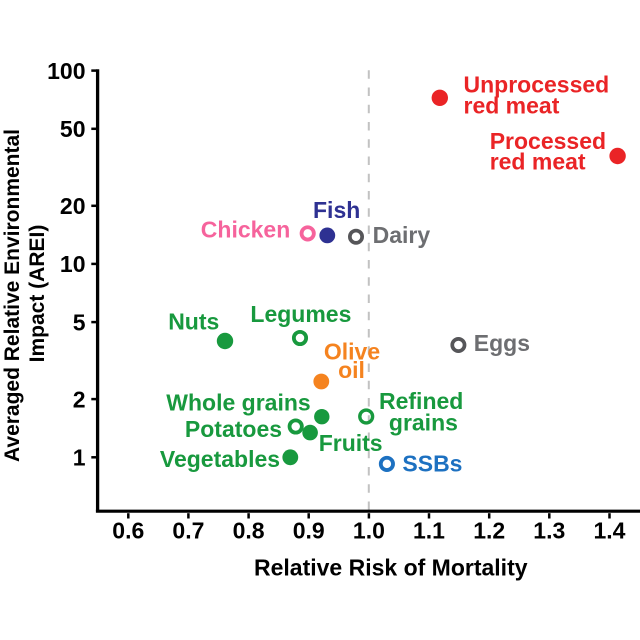  What do you see at coordinates (610, 531) in the screenshot?
I see `svg-text: 1.4` at bounding box center [610, 531].